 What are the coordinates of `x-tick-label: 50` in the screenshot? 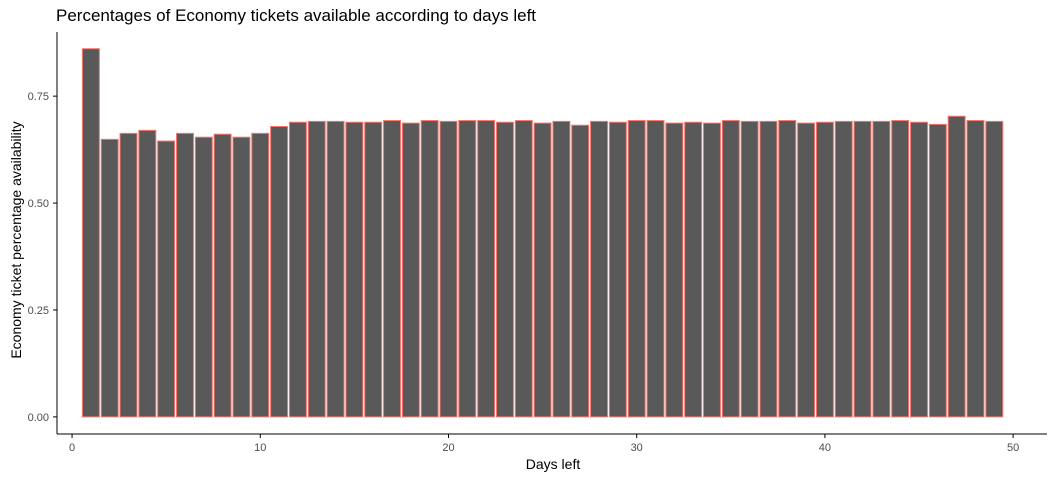 It's located at (1013, 448).